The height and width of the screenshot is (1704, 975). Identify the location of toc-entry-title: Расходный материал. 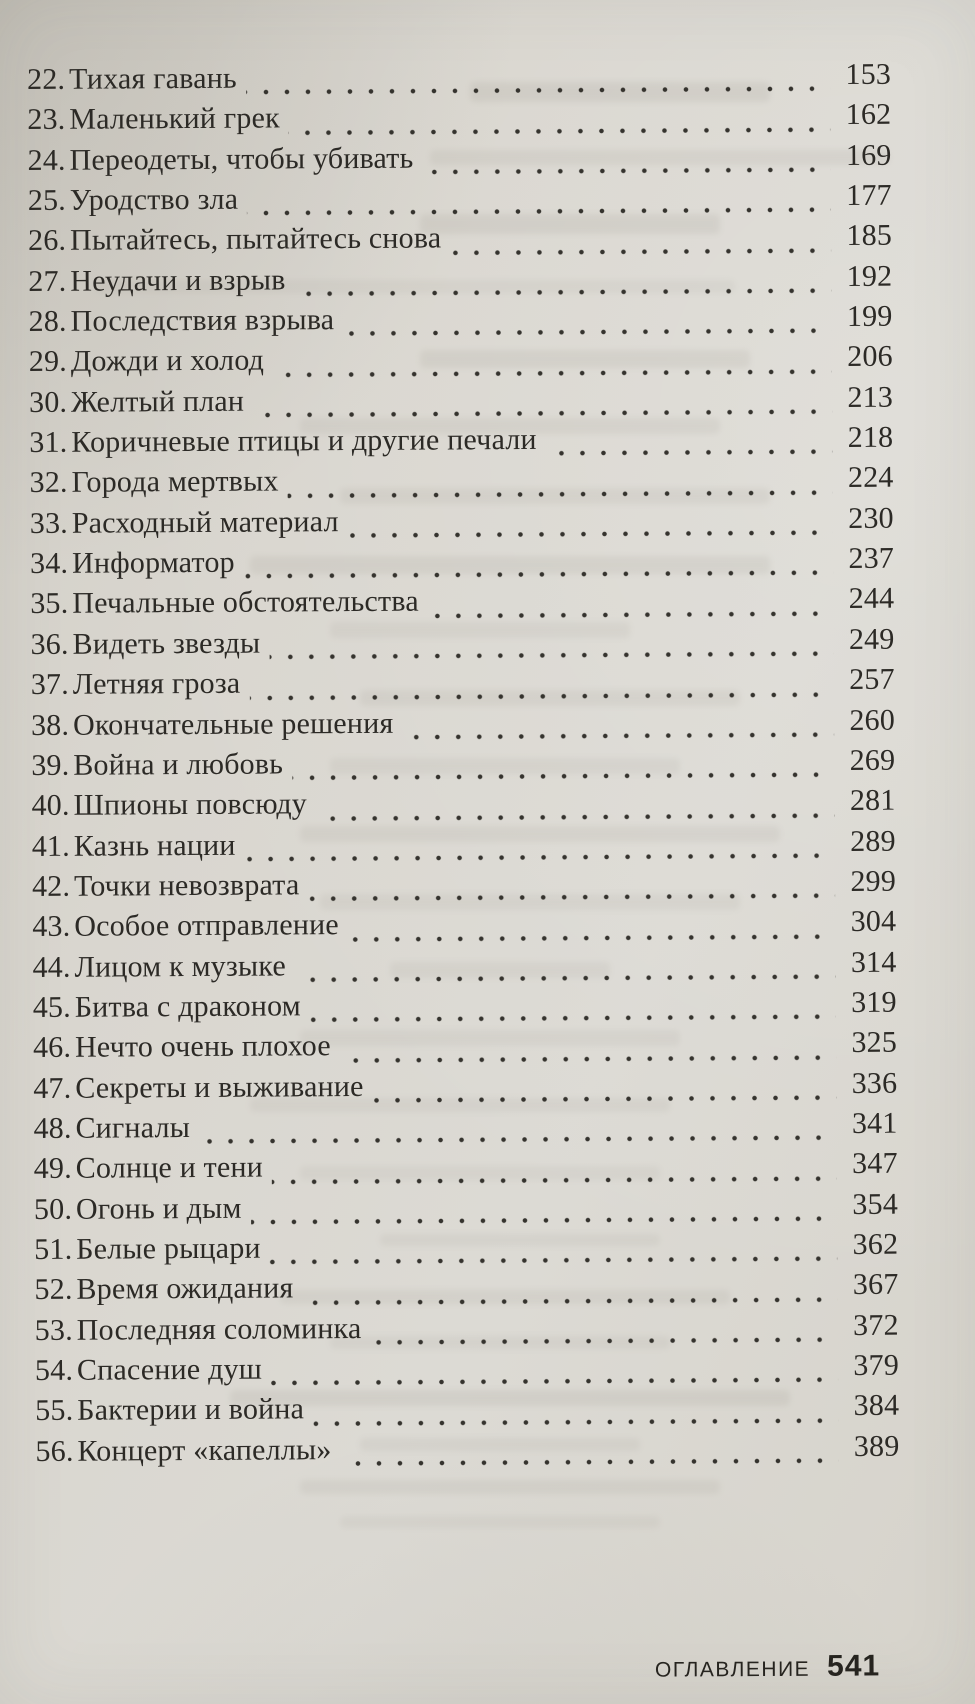
(205, 522).